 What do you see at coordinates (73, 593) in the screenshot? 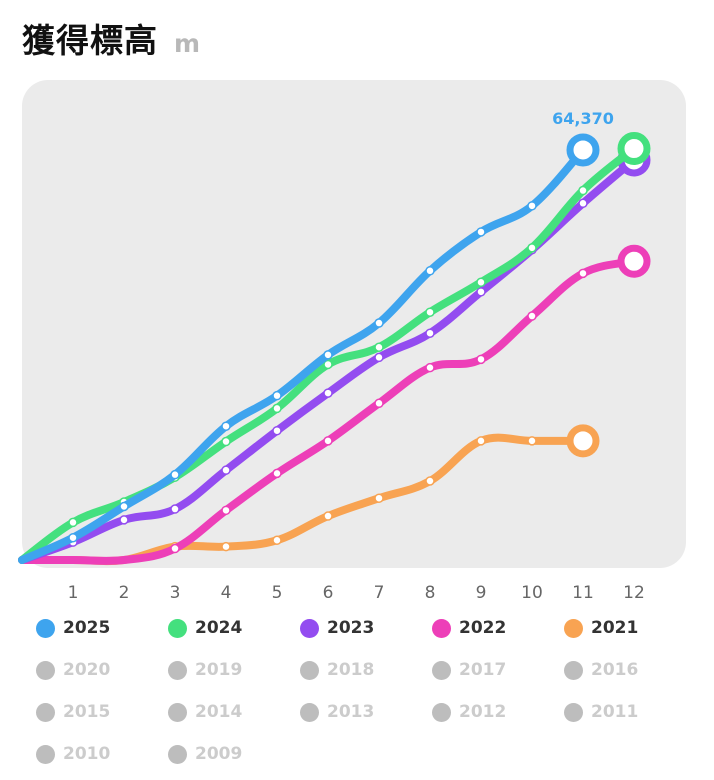
I see `x-tick-label: 1` at bounding box center [73, 593].